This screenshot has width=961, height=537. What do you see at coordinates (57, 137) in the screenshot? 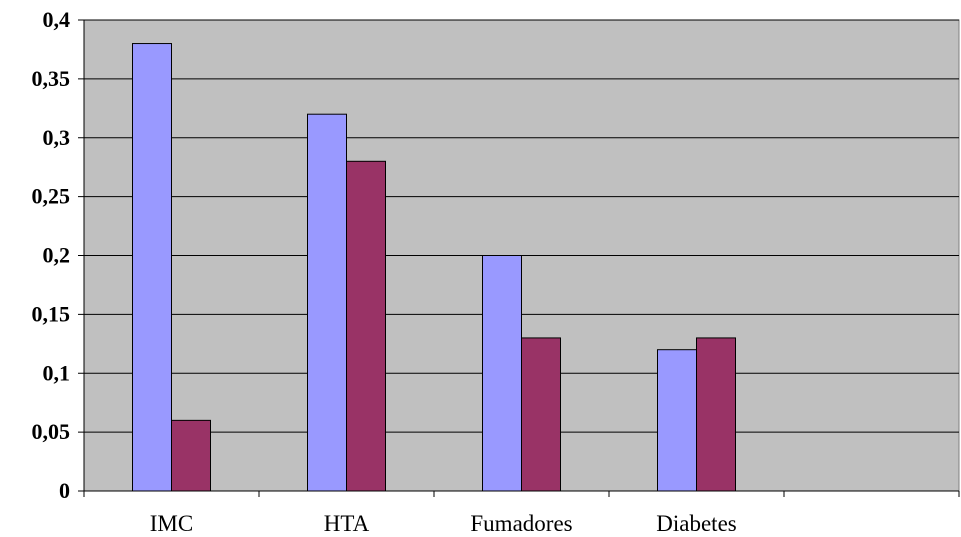
I see `y-tick-label: 0,3` at bounding box center [57, 137].